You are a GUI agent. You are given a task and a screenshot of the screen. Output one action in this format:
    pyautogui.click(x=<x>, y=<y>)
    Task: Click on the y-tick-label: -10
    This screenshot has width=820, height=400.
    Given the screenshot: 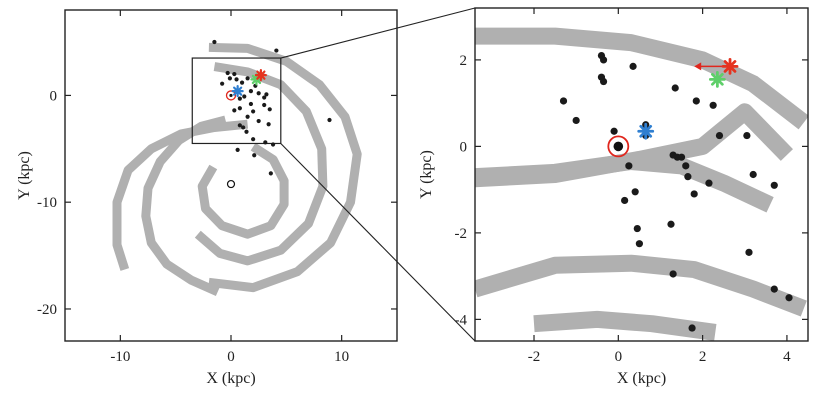 What is the action you would take?
    pyautogui.click(x=47, y=203)
    